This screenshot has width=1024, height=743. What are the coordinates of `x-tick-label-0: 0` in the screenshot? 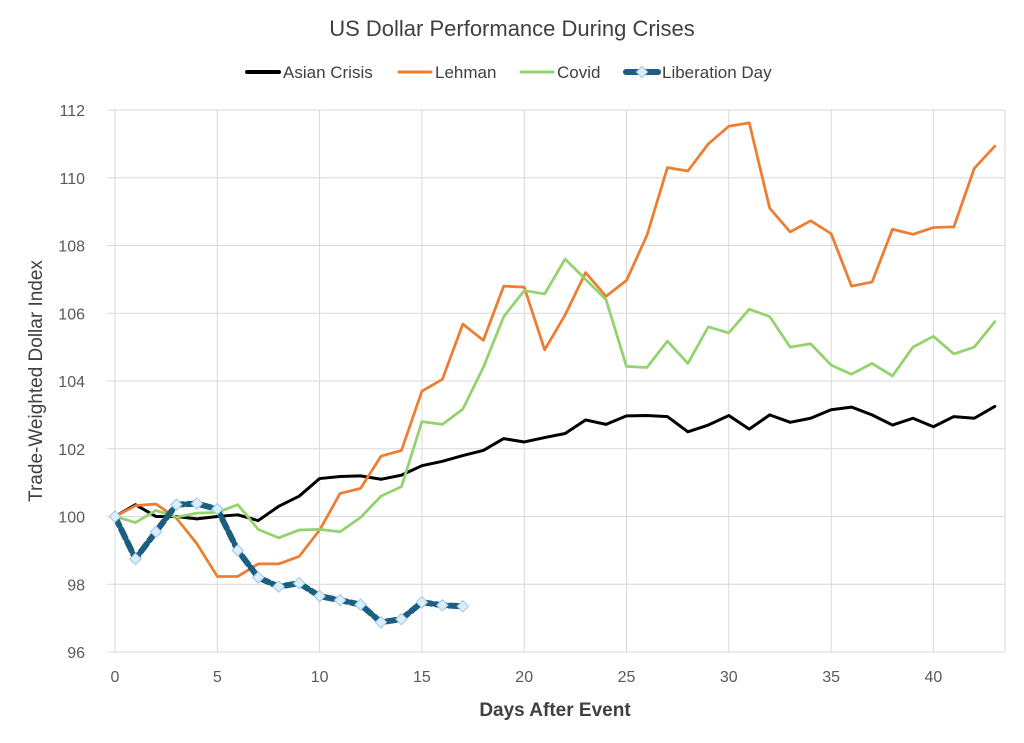 It's located at (115, 677).